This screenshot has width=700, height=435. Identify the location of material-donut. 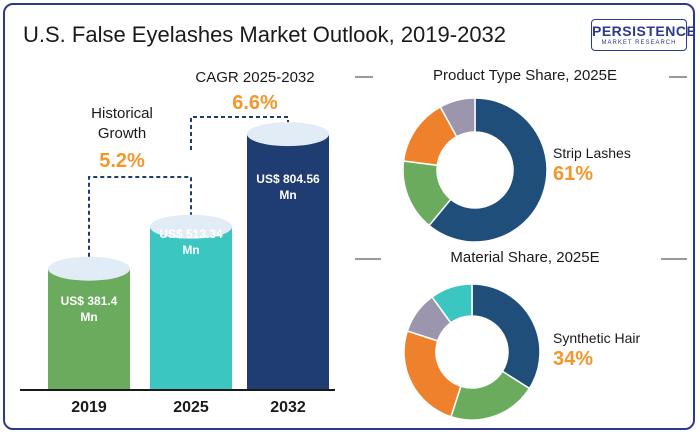
(472, 352).